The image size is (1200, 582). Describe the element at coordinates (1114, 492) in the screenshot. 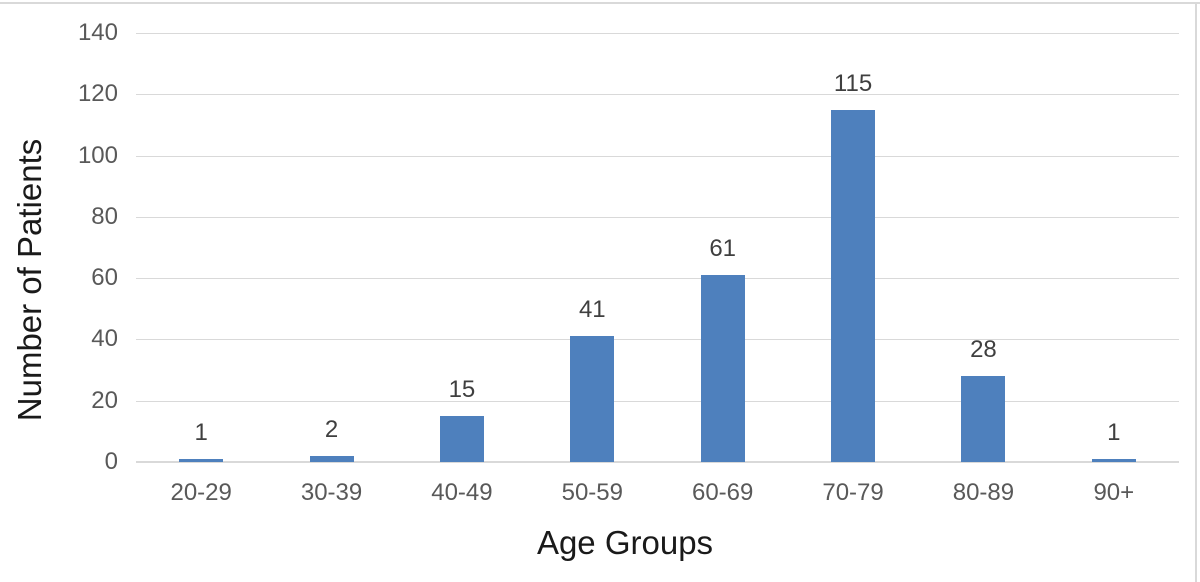

I see `x-tick-label-90+: 90+` at that location.